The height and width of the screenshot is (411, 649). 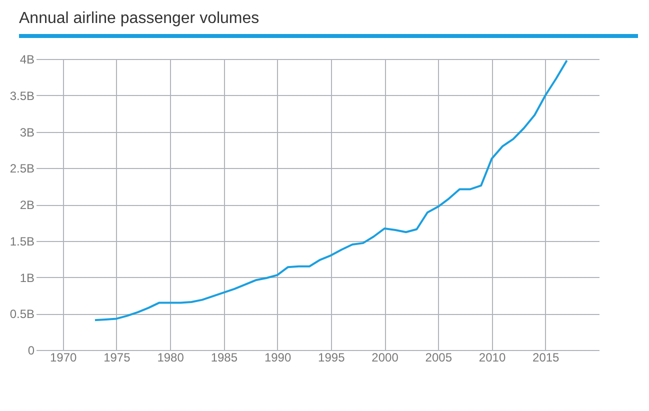 What do you see at coordinates (22, 95) in the screenshot?
I see `y-tick-label: 3.5B` at bounding box center [22, 95].